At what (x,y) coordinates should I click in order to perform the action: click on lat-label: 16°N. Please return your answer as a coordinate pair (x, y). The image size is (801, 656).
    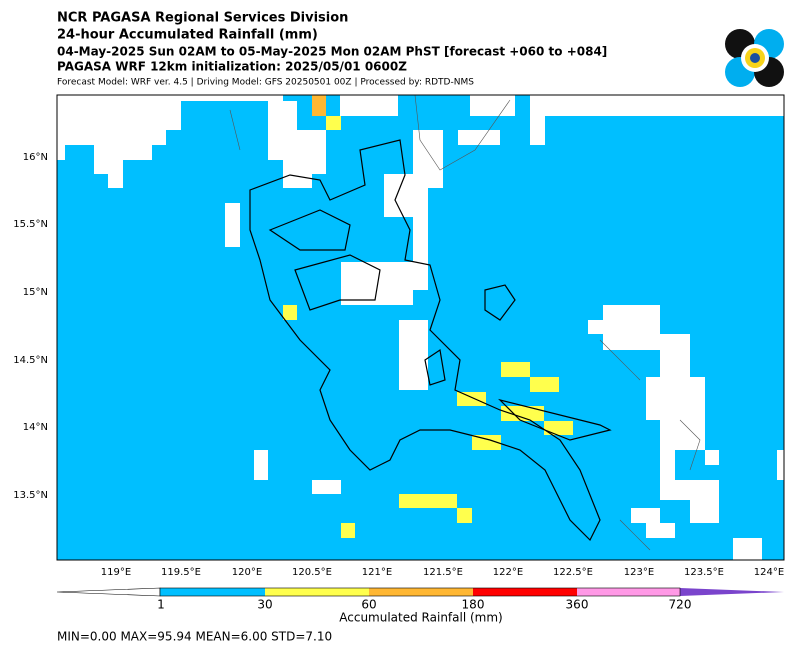
    Looking at the image, I should click on (35, 157).